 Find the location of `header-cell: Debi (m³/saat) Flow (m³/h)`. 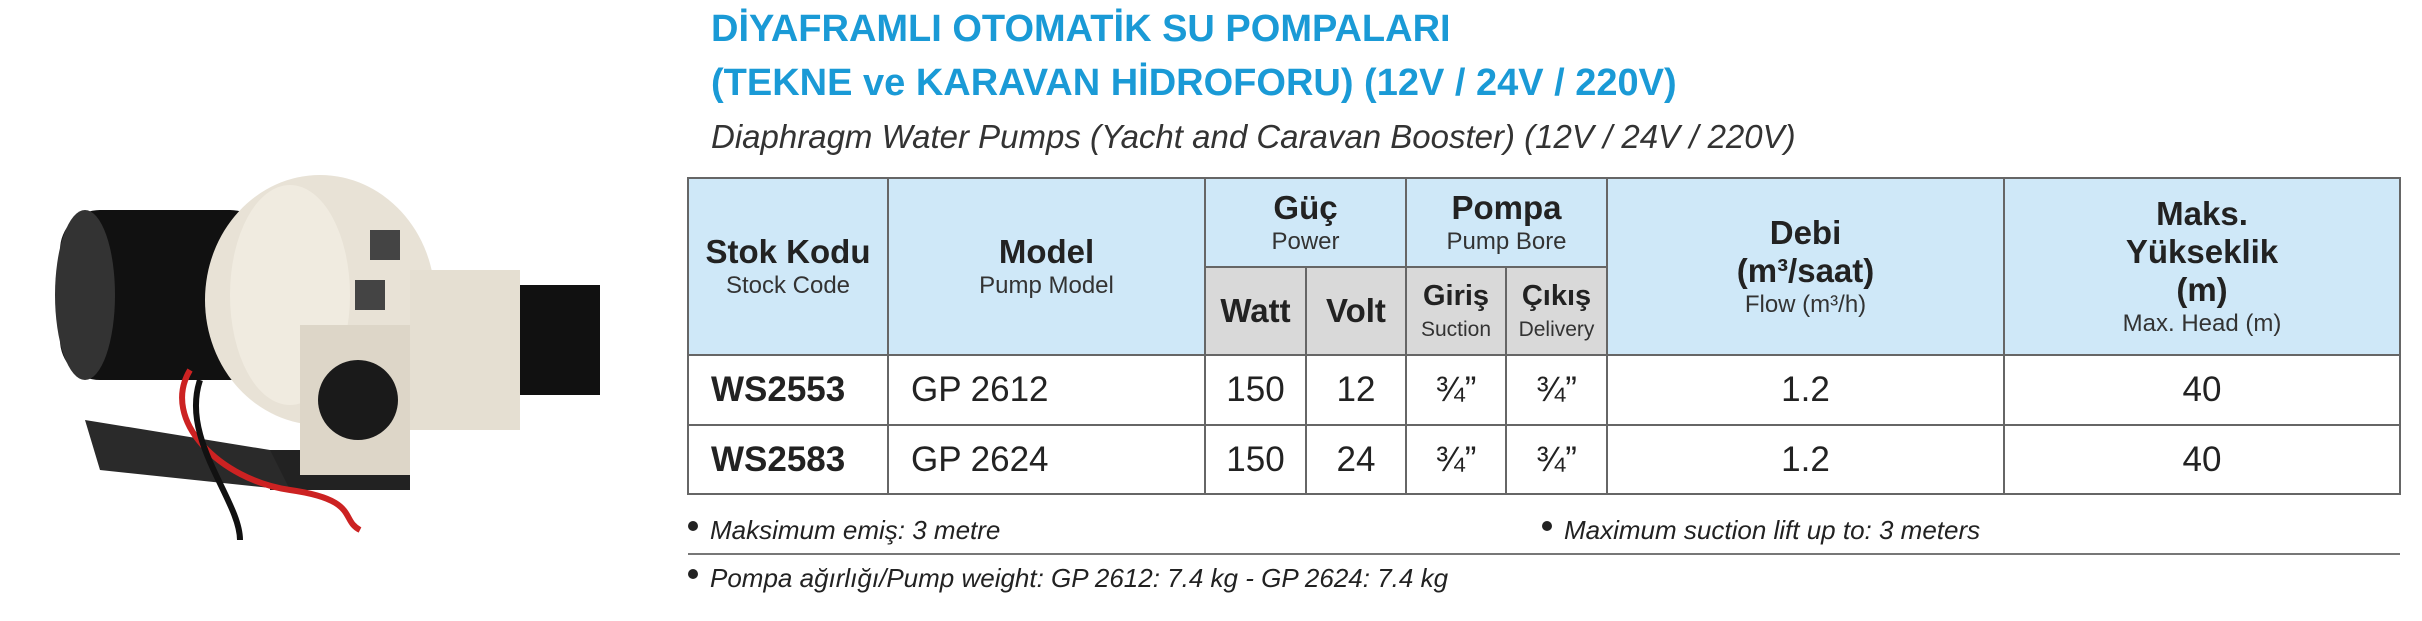

header-cell: Debi (m³/saat) Flow (m³/h) is located at coordinates (1805, 266).